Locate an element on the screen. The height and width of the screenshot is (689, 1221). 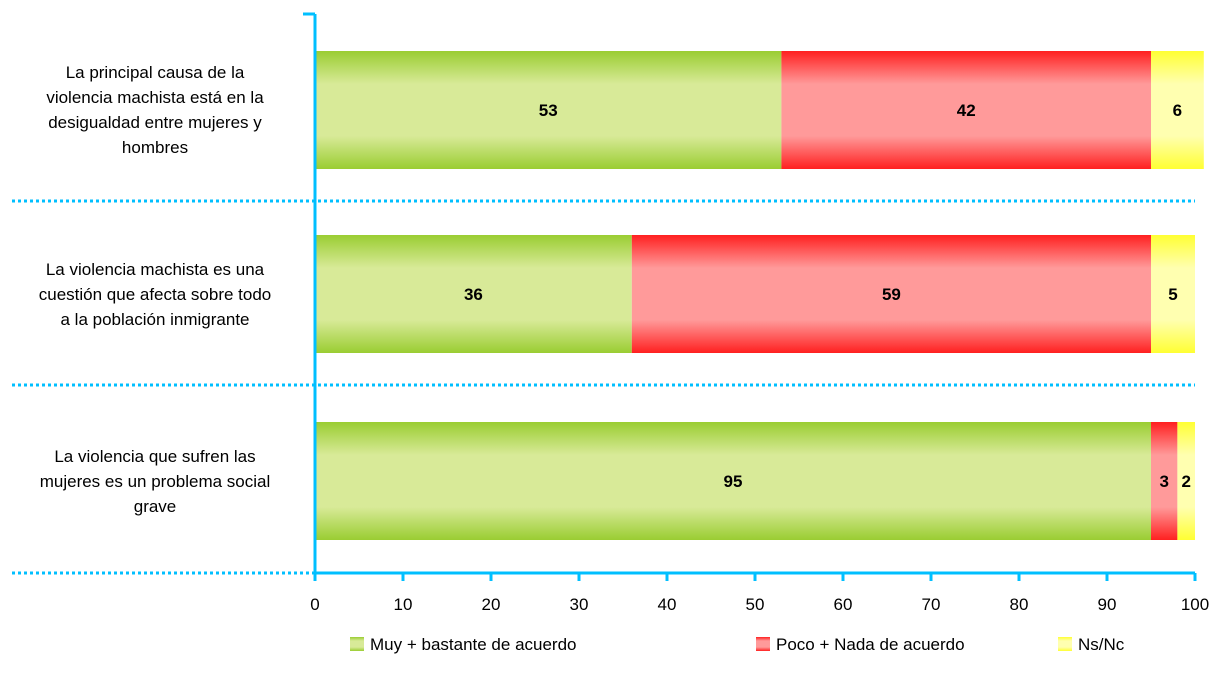
x-tick-label-30: 30 is located at coordinates (579, 604).